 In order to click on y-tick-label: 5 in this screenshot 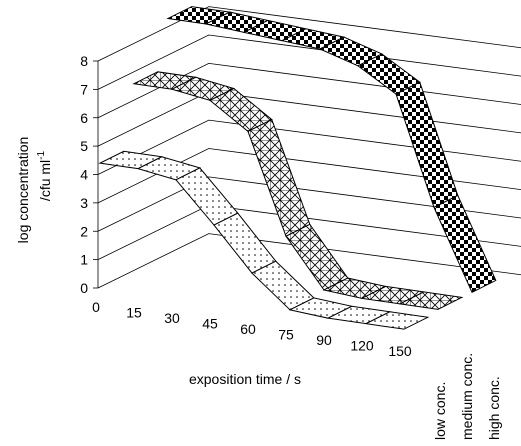, I will do `click(84, 146)`.